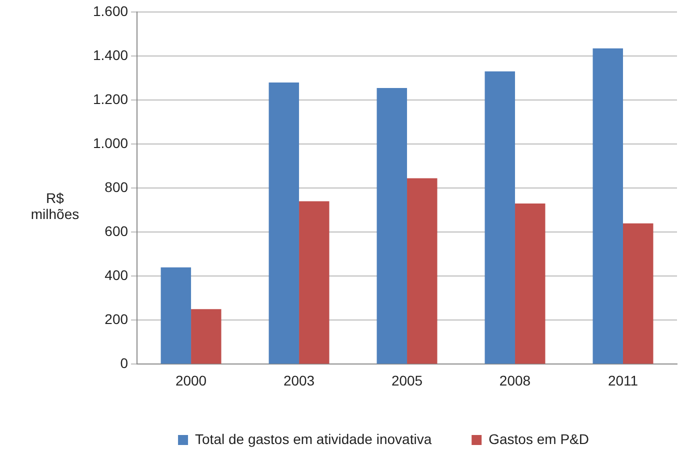  Describe the element at coordinates (515, 380) in the screenshot. I see `x-tick-label: 2008` at that location.